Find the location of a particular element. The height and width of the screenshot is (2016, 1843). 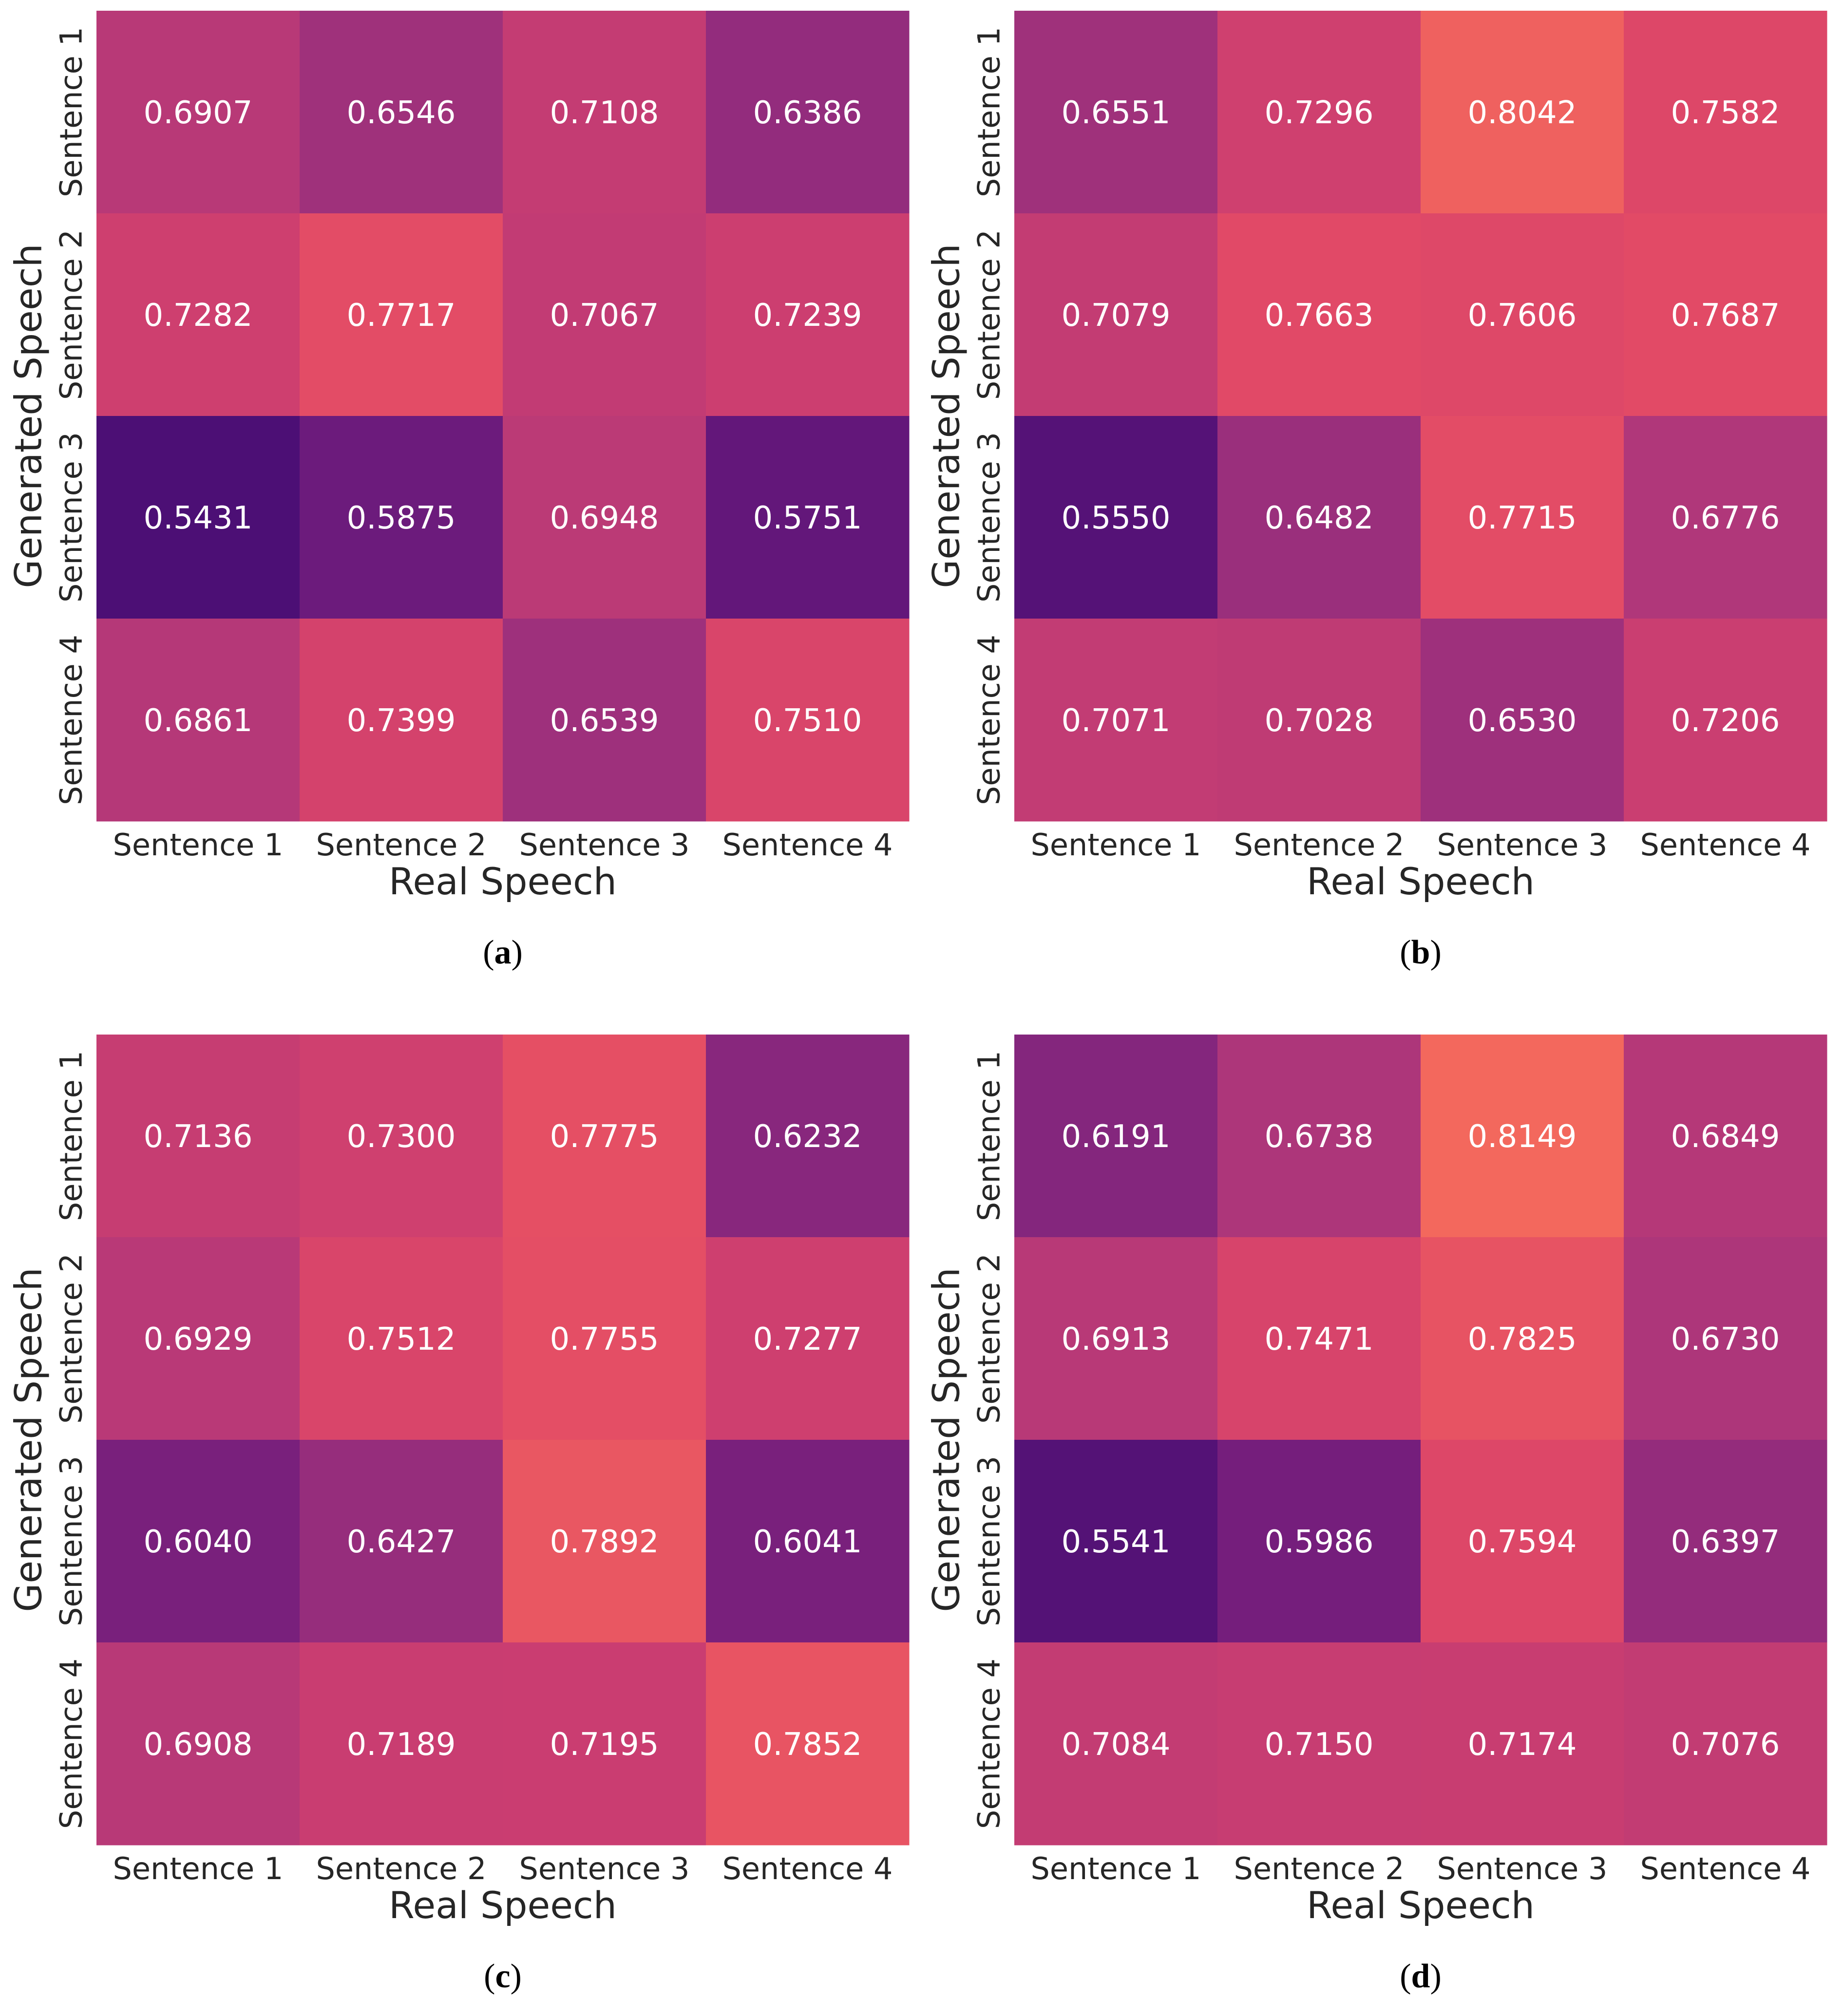

cell-value-label: 0.6041 is located at coordinates (808, 1542).